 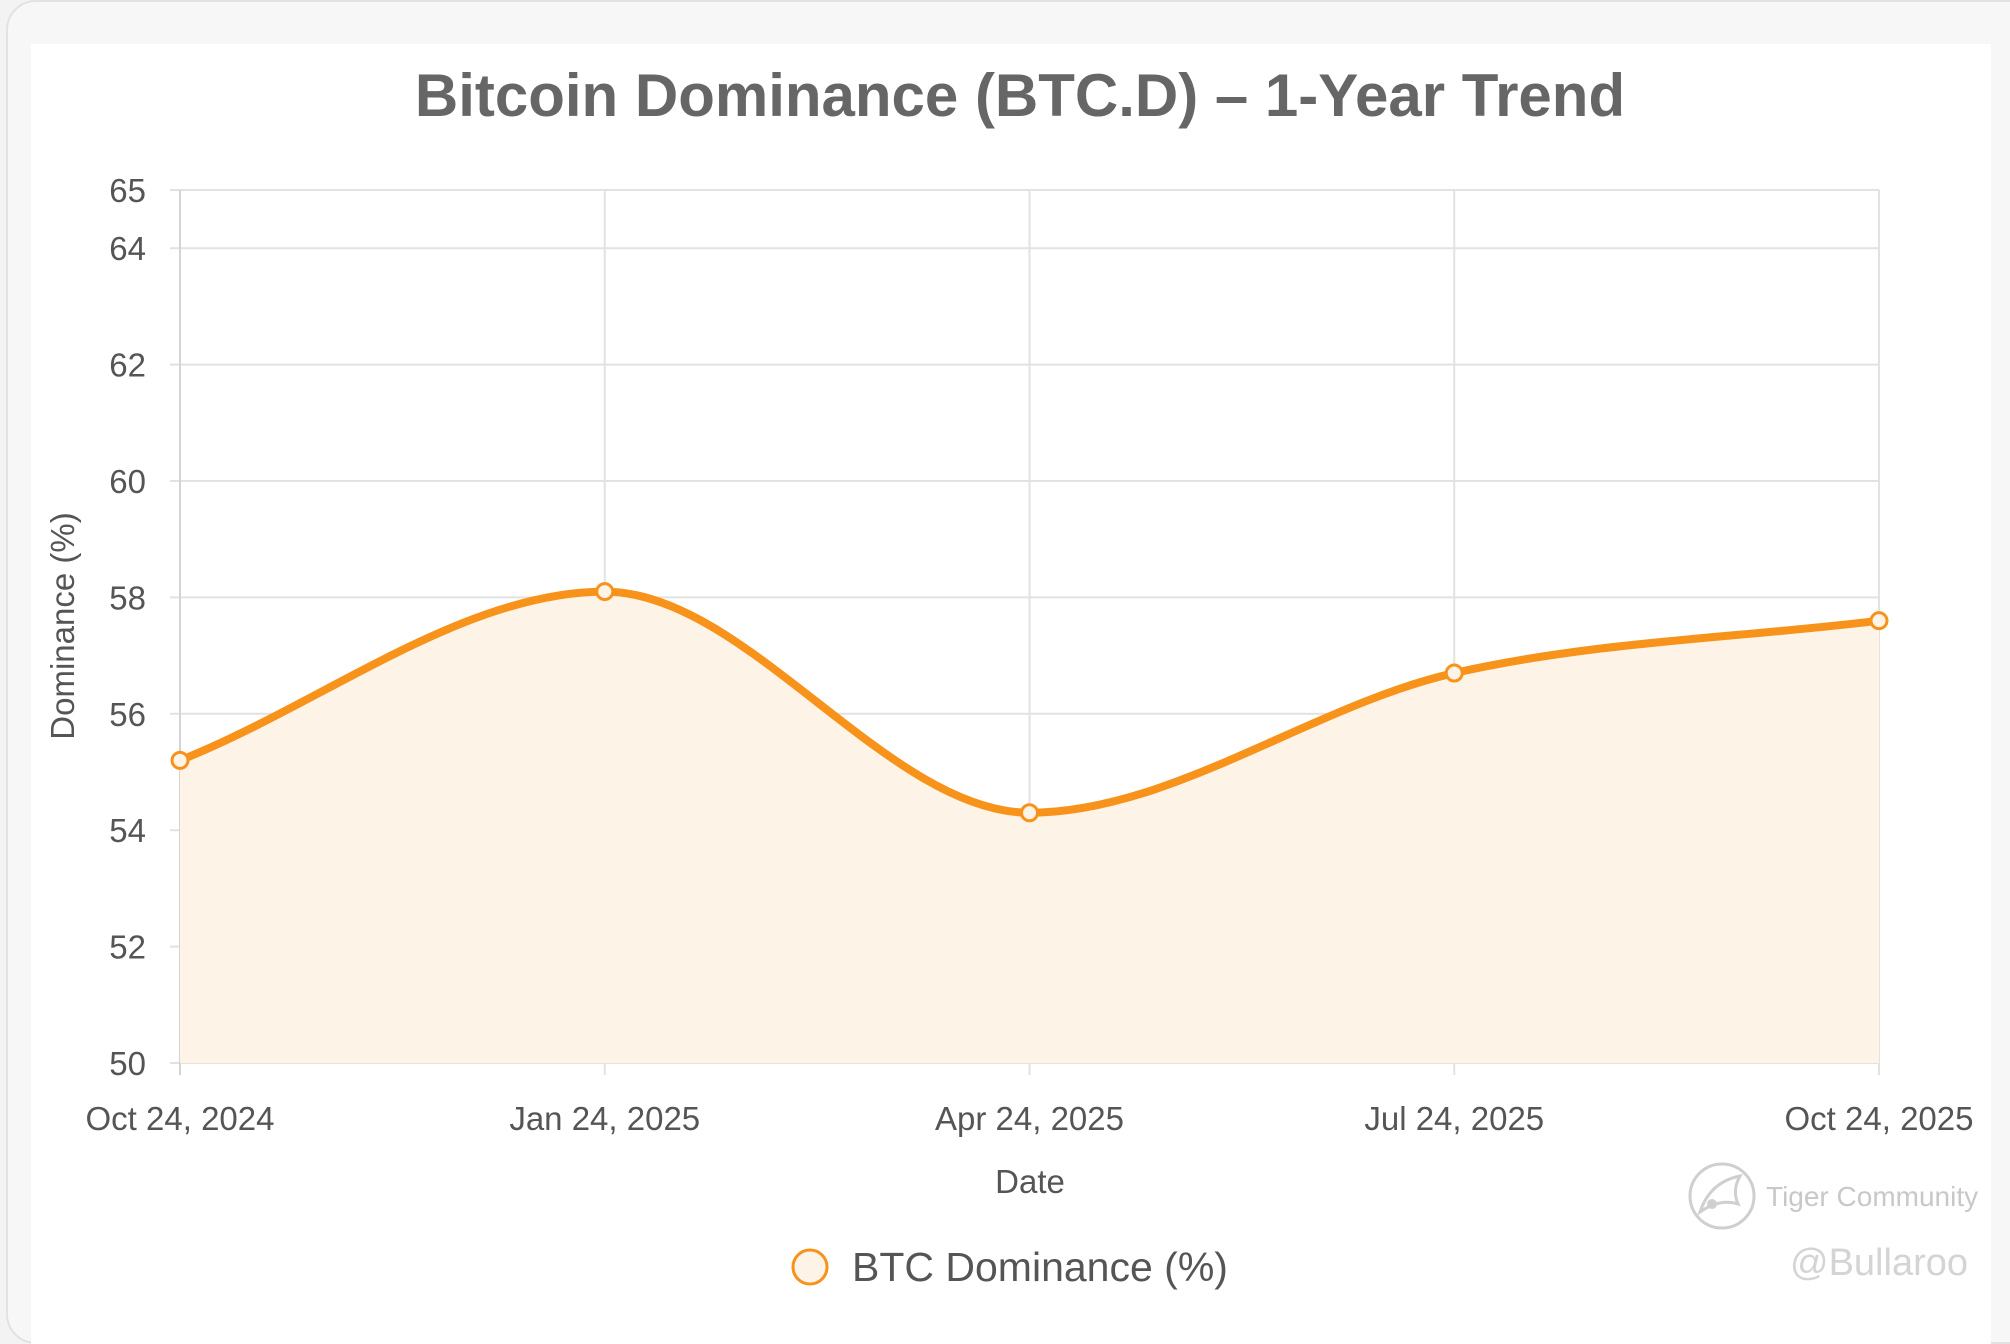 What do you see at coordinates (127, 481) in the screenshot?
I see `y-tick-label: 60` at bounding box center [127, 481].